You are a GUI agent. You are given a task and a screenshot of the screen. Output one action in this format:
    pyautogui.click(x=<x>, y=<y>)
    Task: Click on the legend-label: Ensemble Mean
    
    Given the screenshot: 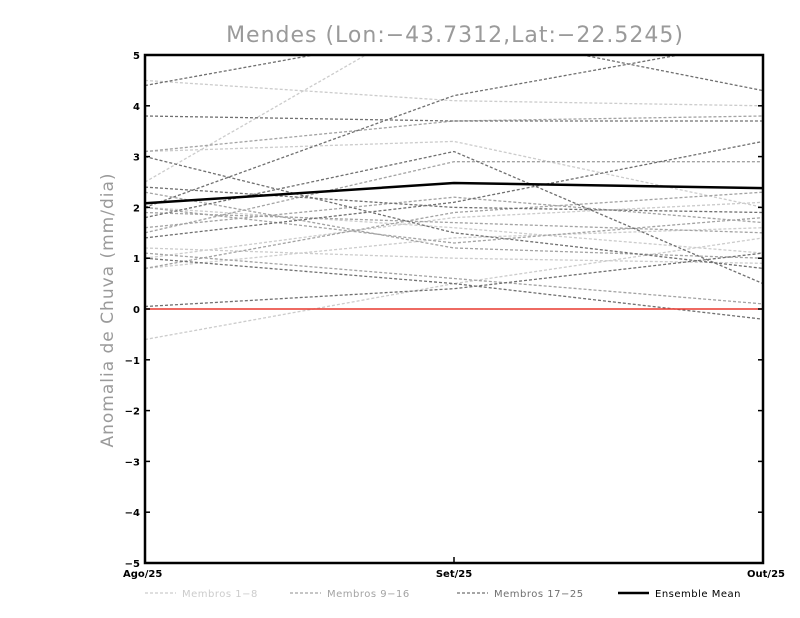 What is the action you would take?
    pyautogui.click(x=698, y=594)
    